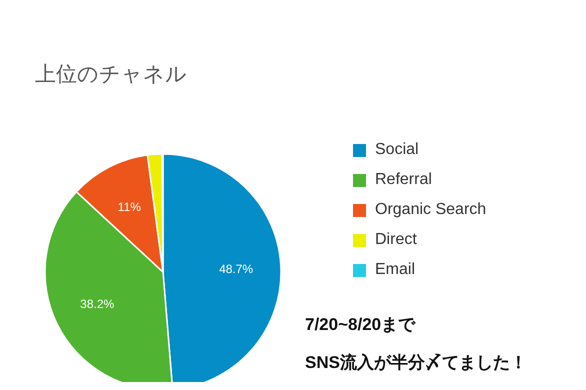 The height and width of the screenshot is (390, 586). What do you see at coordinates (130, 207) in the screenshot?
I see `data-label: 11%` at bounding box center [130, 207].